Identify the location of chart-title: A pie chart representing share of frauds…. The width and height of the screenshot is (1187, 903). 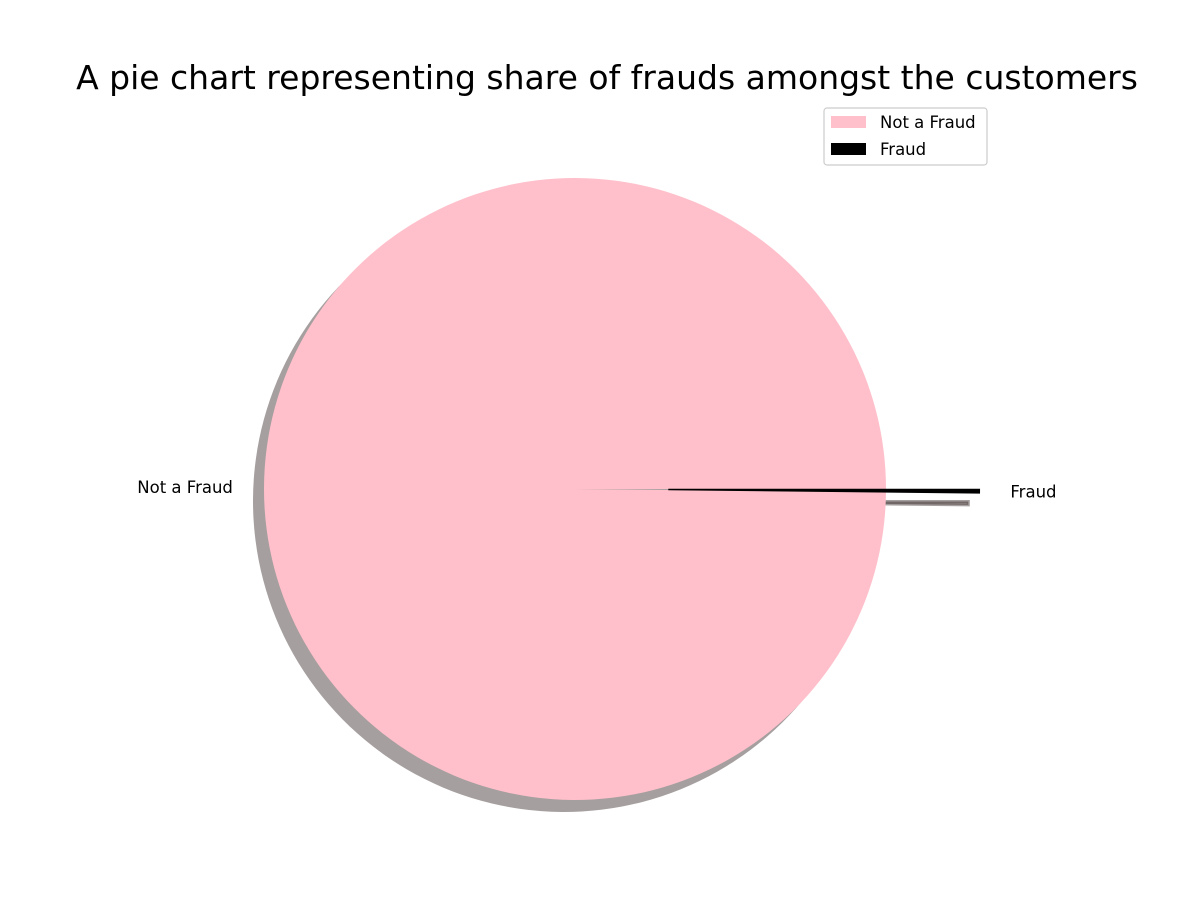
(607, 77).